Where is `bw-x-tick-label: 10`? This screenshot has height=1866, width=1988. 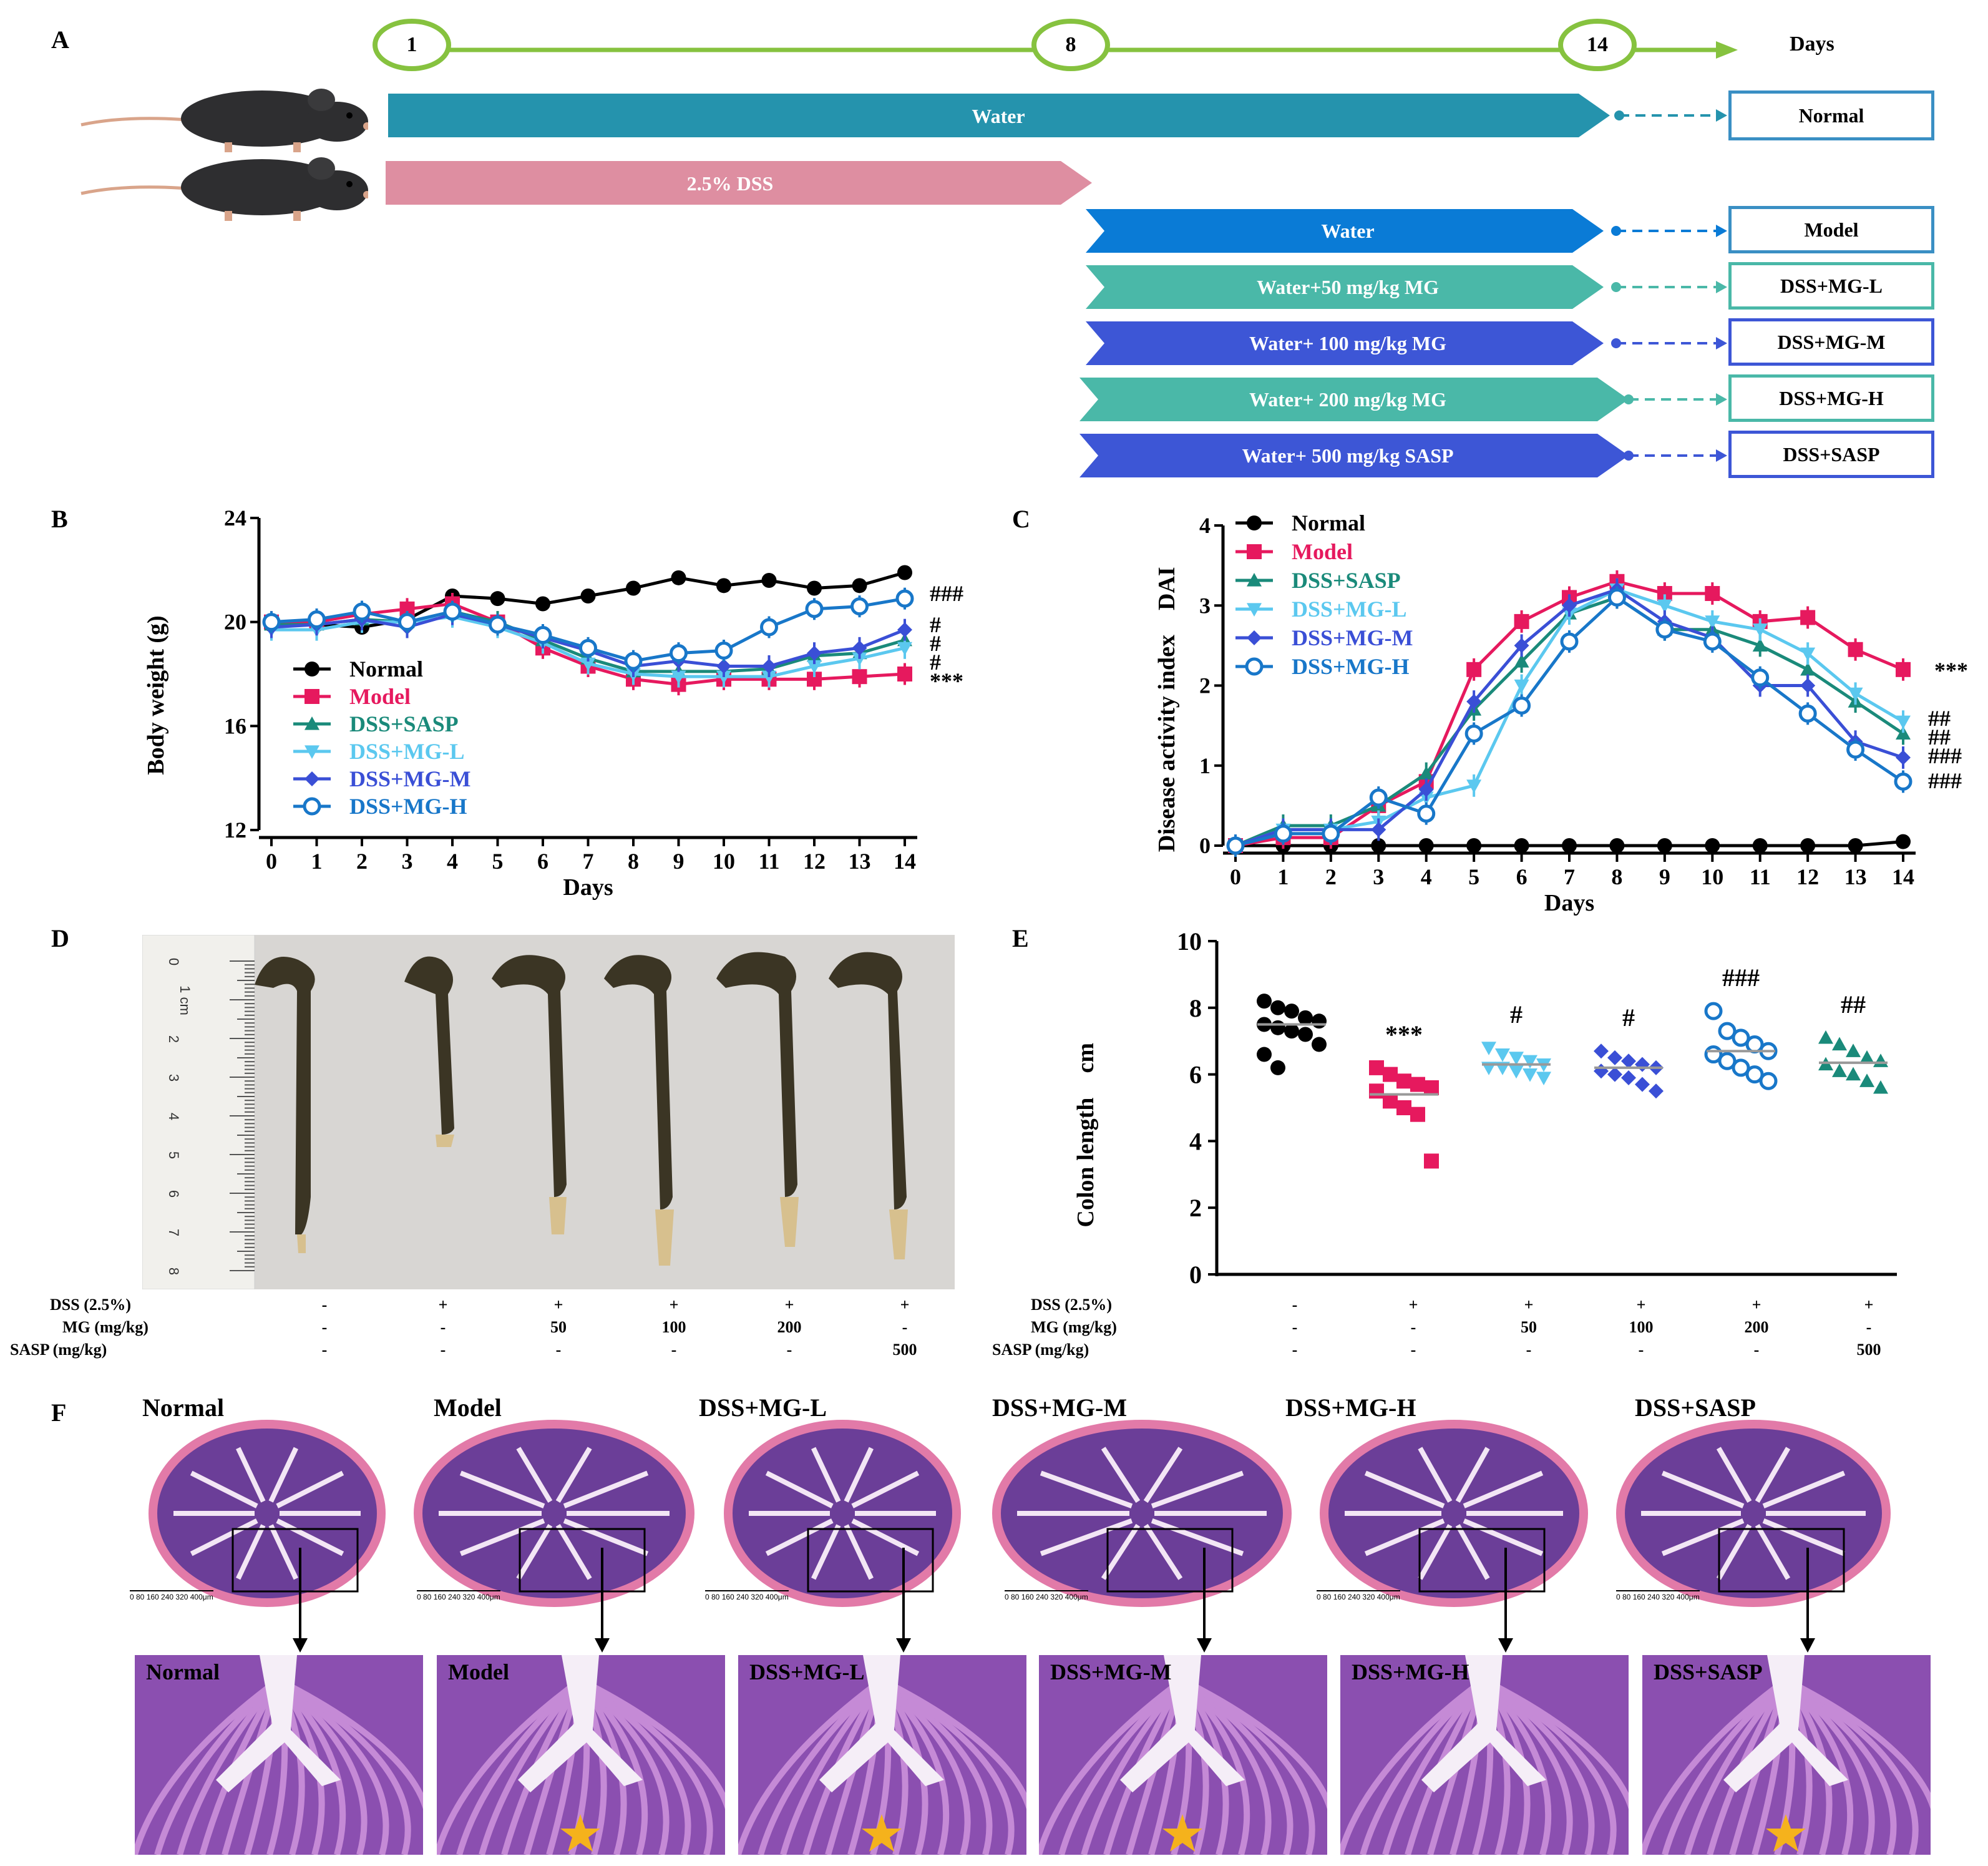
bw-x-tick-label: 10 is located at coordinates (724, 861).